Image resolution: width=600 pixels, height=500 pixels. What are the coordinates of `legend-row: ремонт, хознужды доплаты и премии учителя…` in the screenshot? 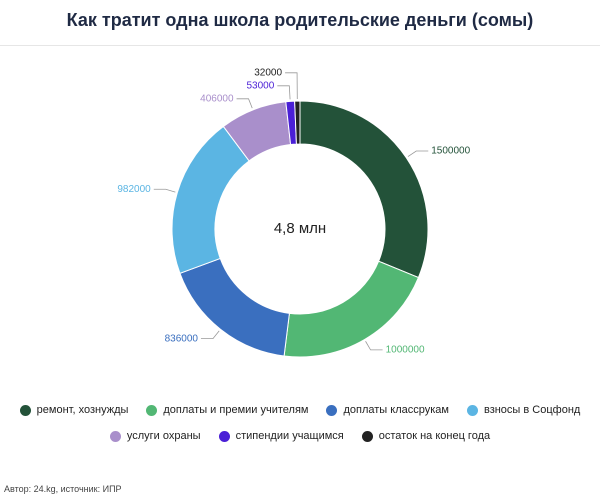 It's located at (300, 410).